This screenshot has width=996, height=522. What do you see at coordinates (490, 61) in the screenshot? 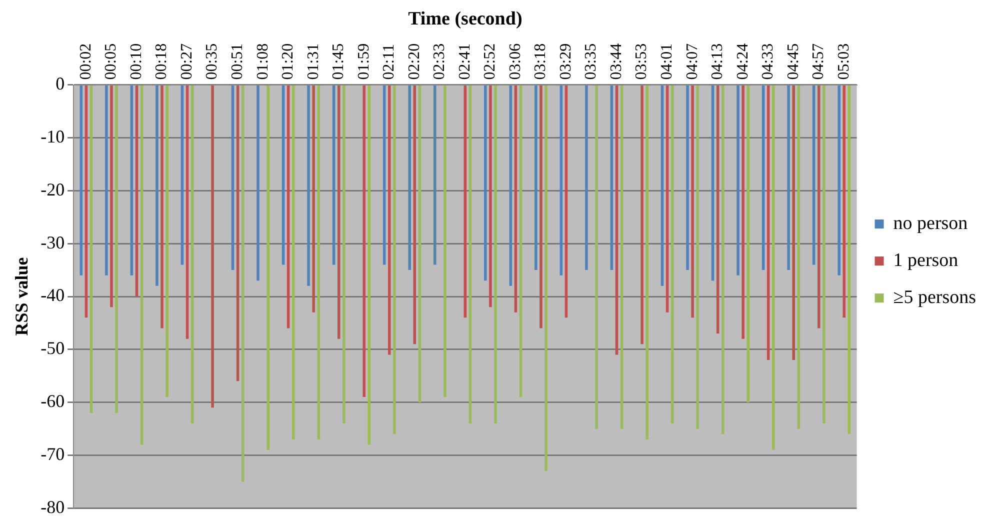
I see `x-tick-label: 02:52` at bounding box center [490, 61].